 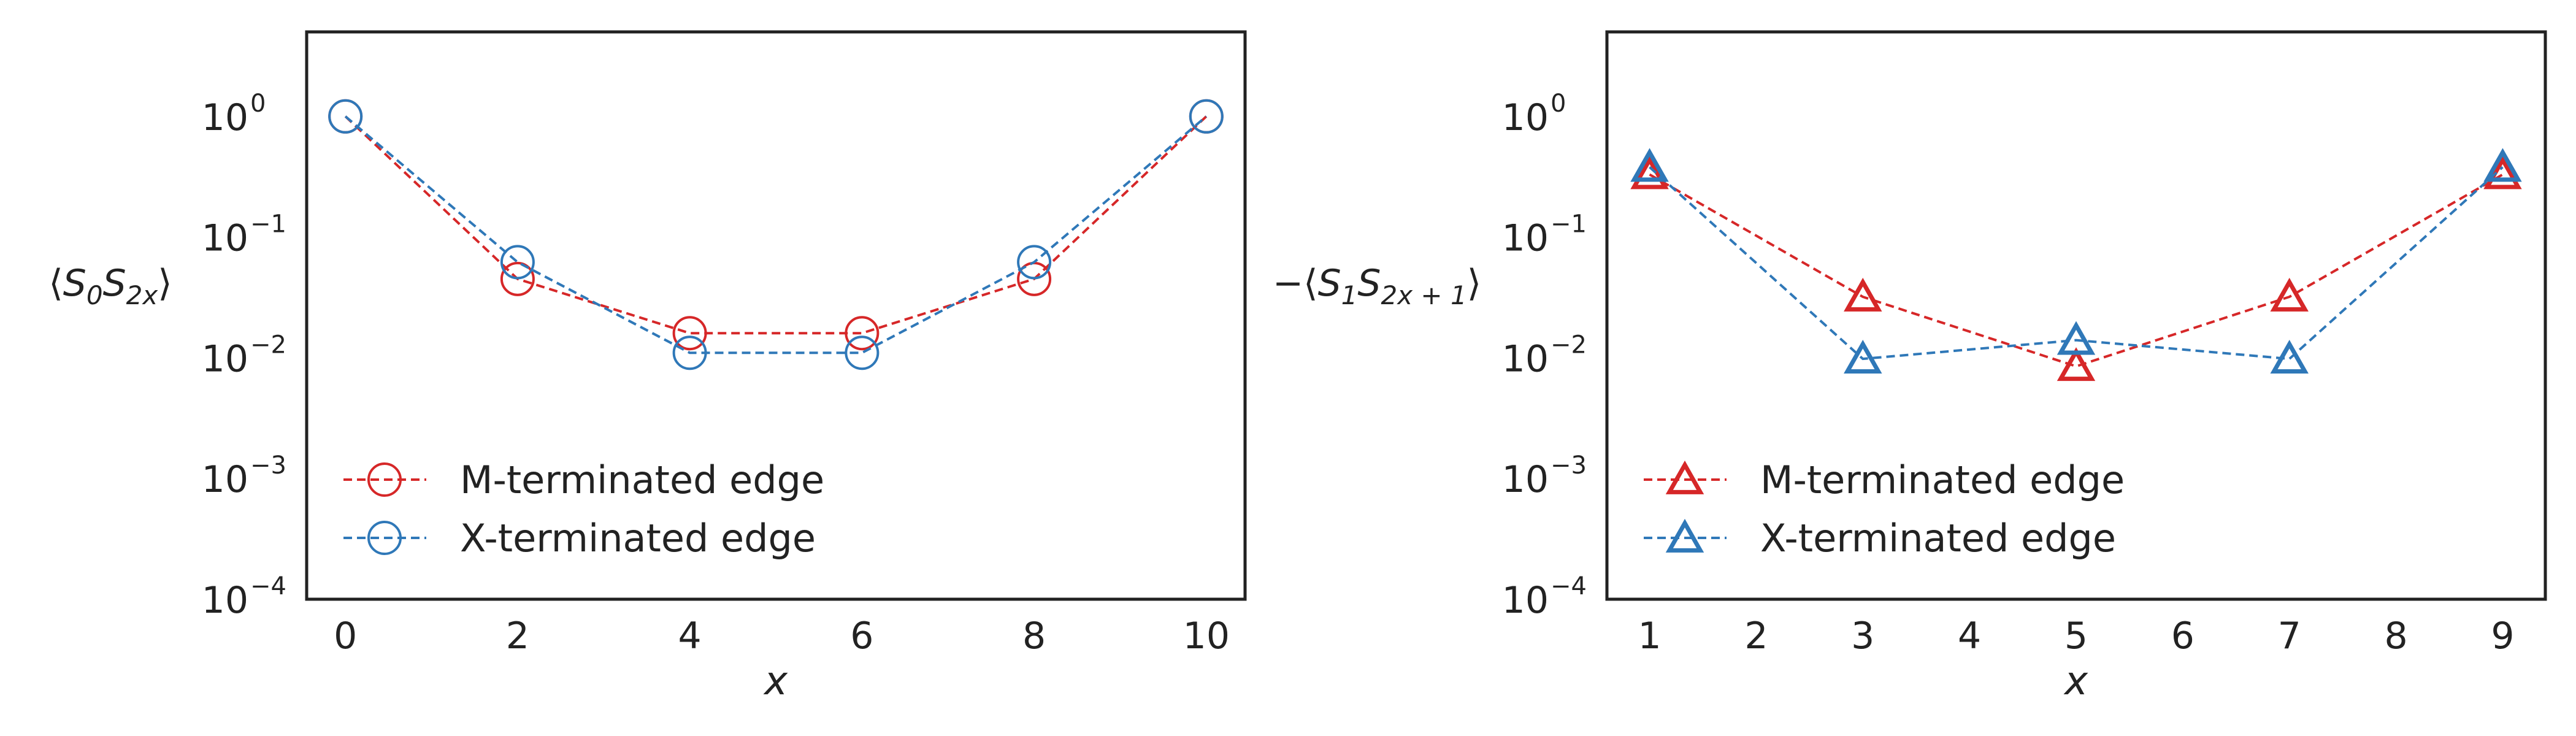 I want to click on y-axis-label: −⟨S1S2x + 1⟩, so click(x=1377, y=286).